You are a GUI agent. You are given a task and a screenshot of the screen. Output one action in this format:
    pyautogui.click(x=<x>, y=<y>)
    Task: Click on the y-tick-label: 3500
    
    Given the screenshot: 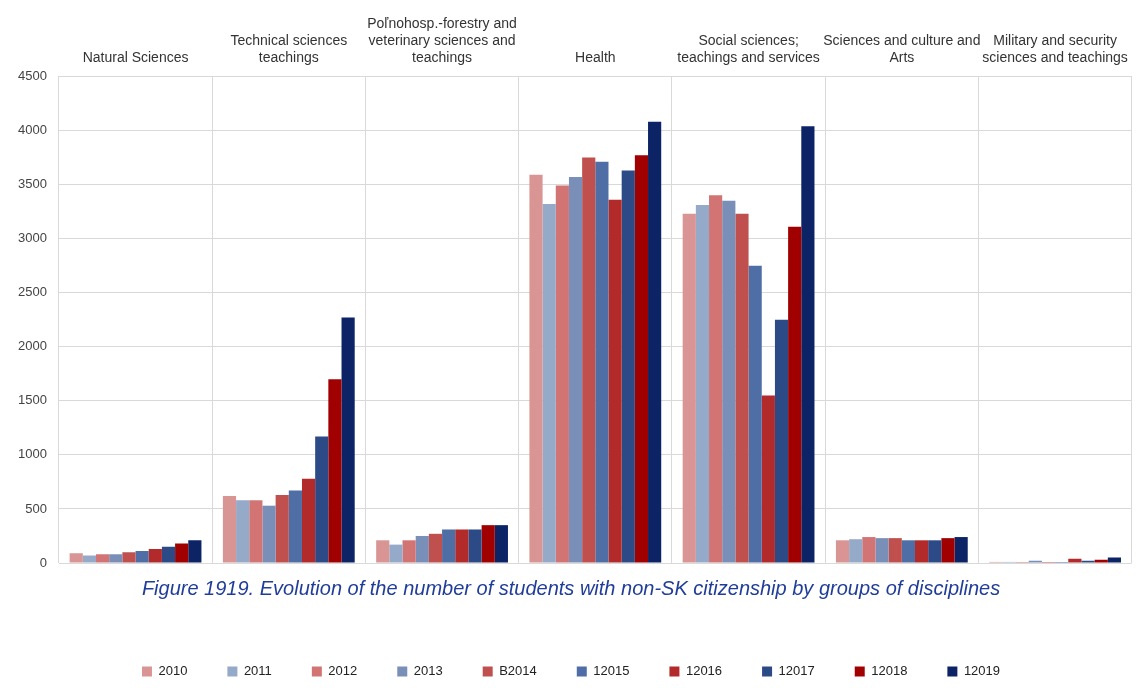 What is the action you would take?
    pyautogui.click(x=32, y=184)
    